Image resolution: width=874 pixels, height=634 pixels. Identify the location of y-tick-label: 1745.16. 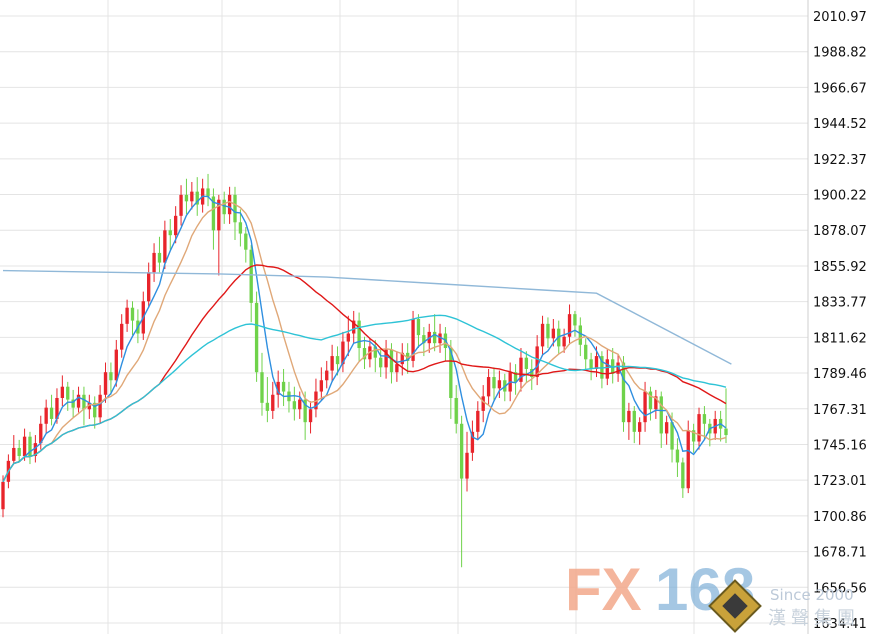
(840, 445).